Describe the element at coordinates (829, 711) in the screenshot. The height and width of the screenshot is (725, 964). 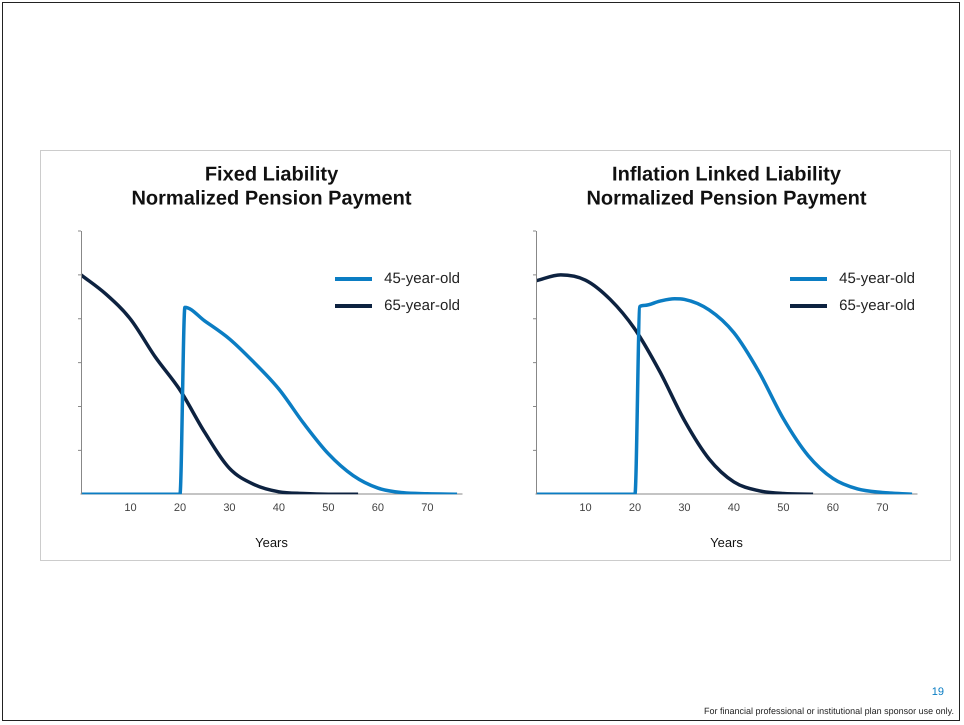
I see `text: For financial professional or institutional plan sponsor use only.` at that location.